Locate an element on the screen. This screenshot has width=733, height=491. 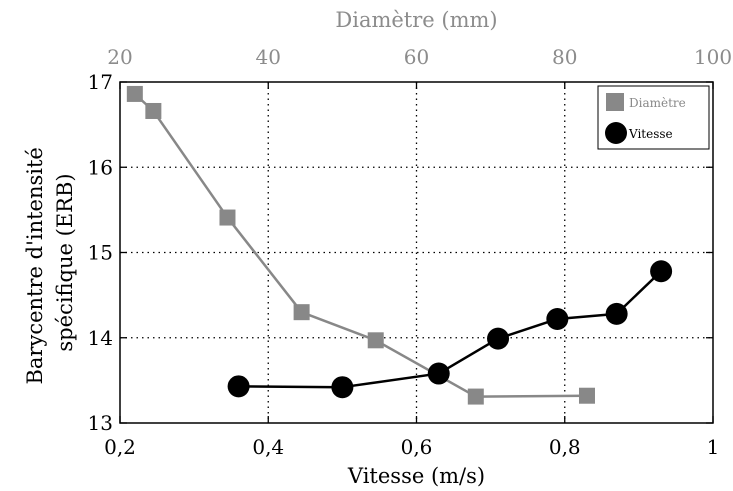
y-tick-label: 15 is located at coordinates (100, 253).